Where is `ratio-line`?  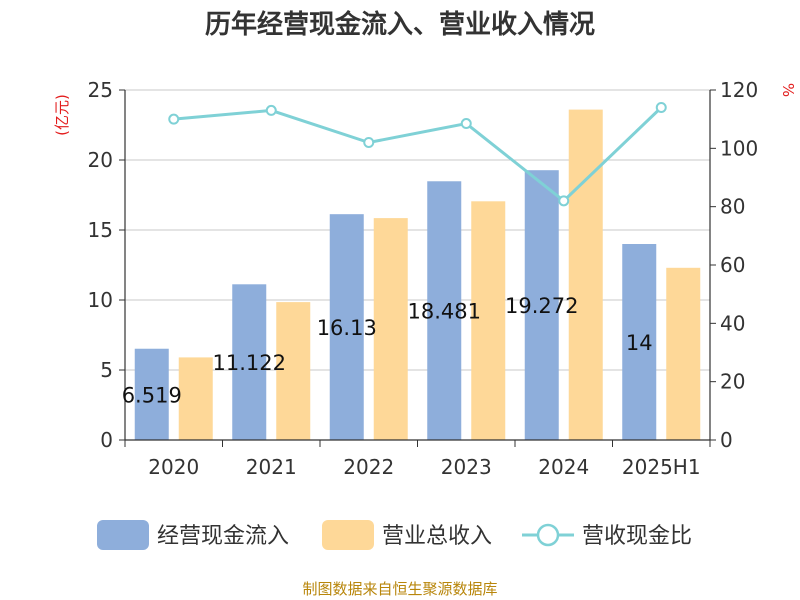 ratio-line is located at coordinates (417, 154).